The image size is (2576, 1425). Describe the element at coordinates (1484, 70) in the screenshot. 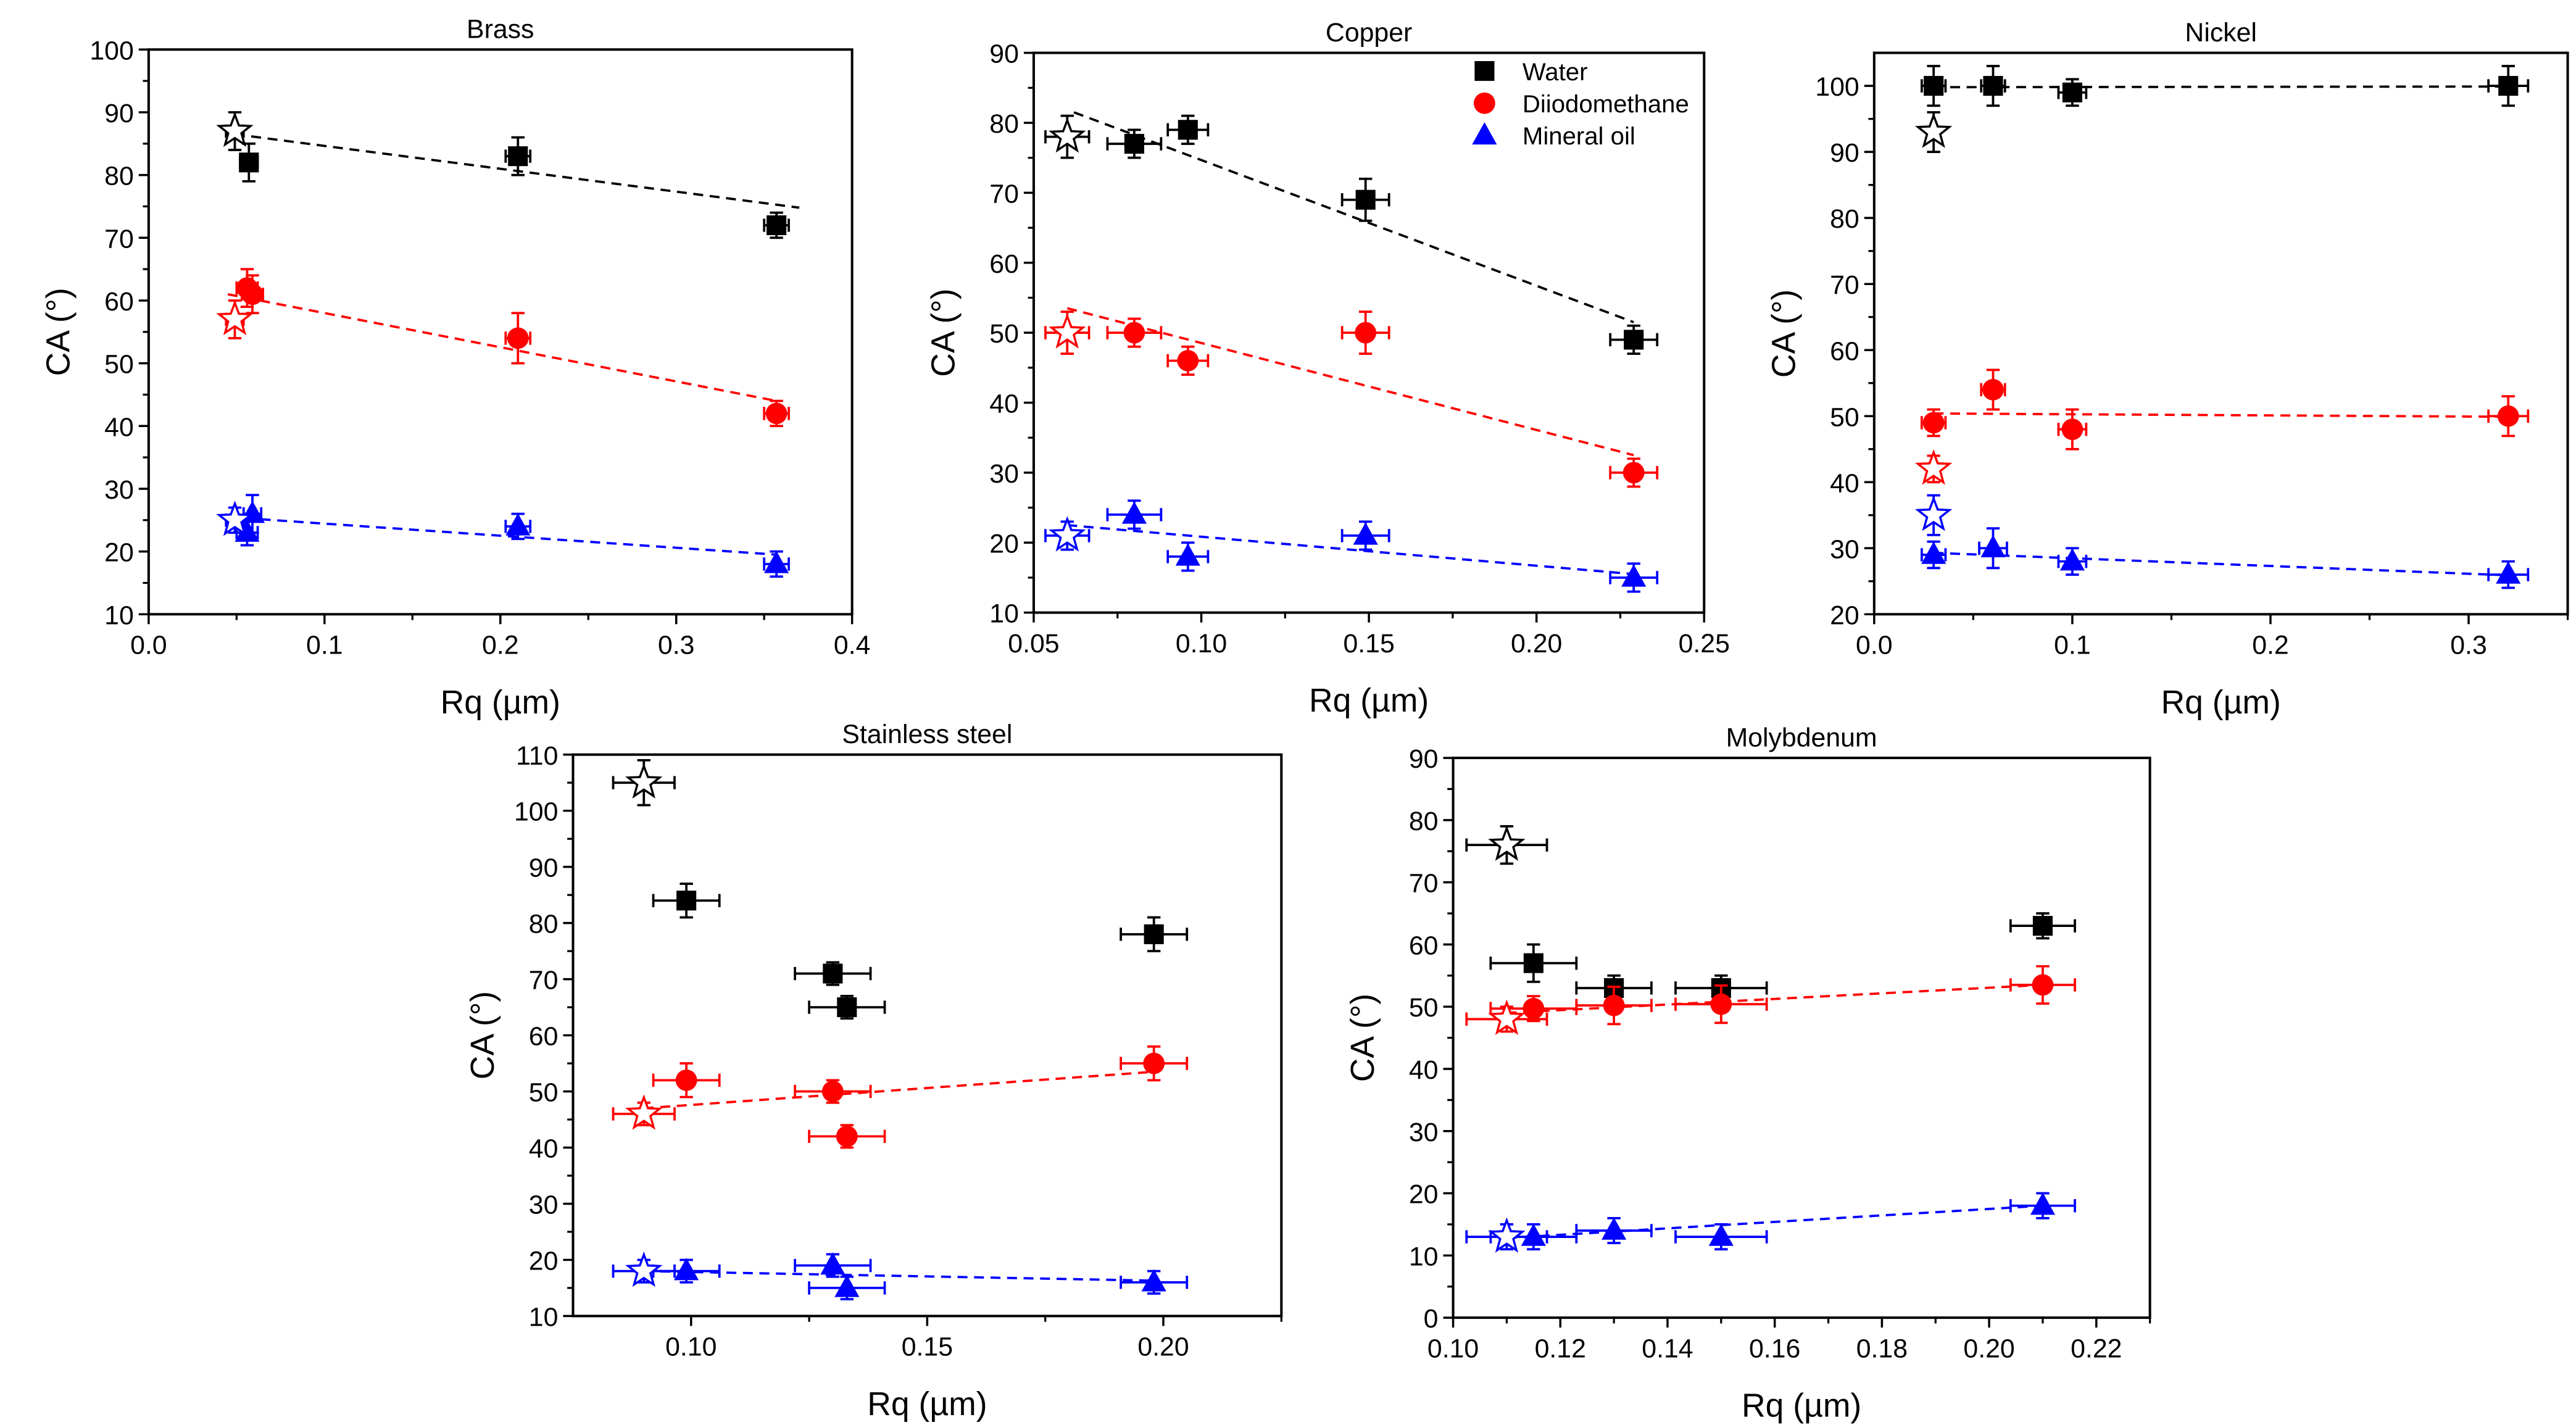

I see `legend-square-icon` at that location.